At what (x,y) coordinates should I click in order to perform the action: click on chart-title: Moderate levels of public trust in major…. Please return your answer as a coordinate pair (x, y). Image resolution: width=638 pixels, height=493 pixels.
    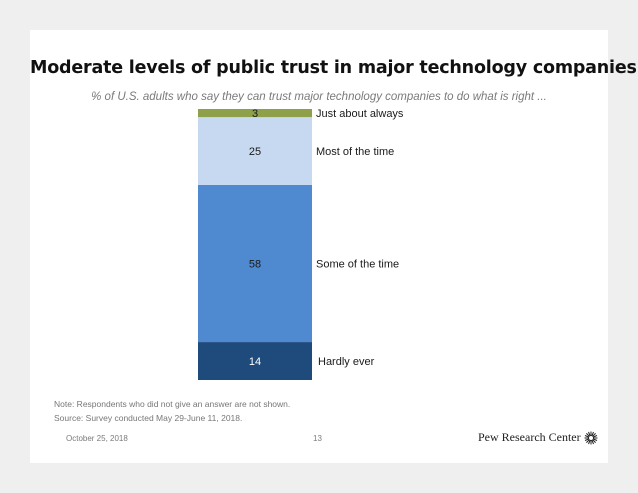
    Looking at the image, I should click on (333, 68).